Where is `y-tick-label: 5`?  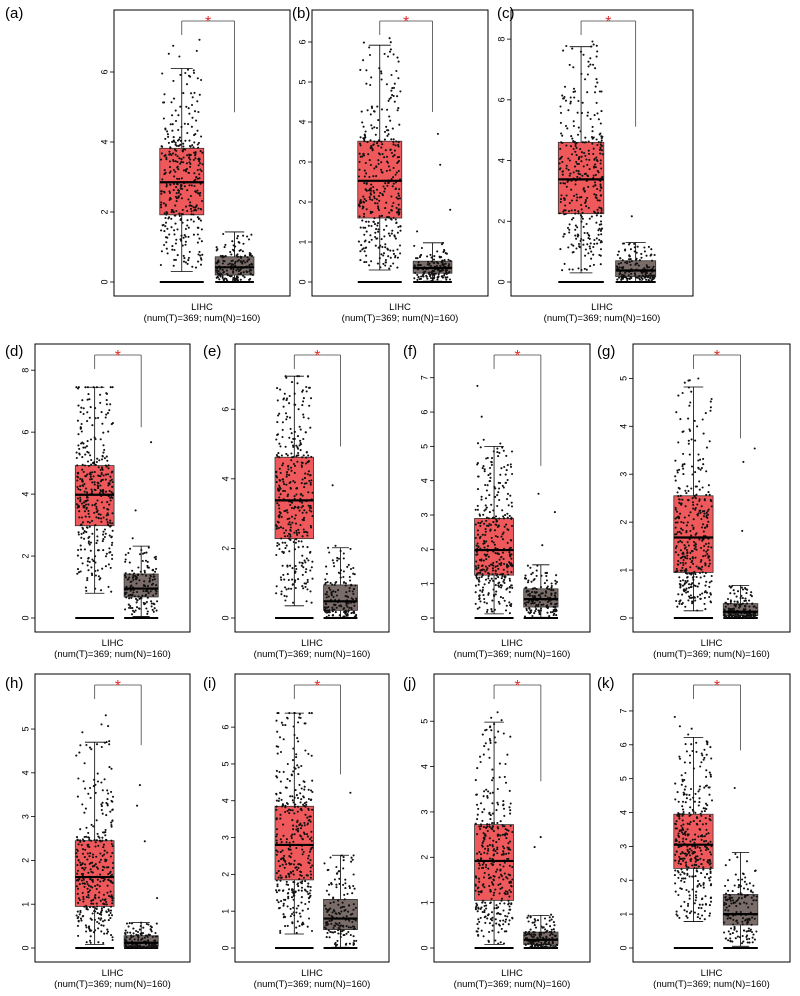 y-tick-label: 5 is located at coordinates (424, 446).